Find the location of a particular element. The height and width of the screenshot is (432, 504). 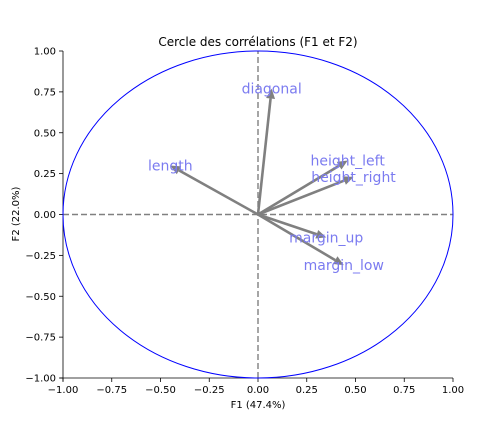

variable-label-margin_low: margin_low is located at coordinates (344, 266).